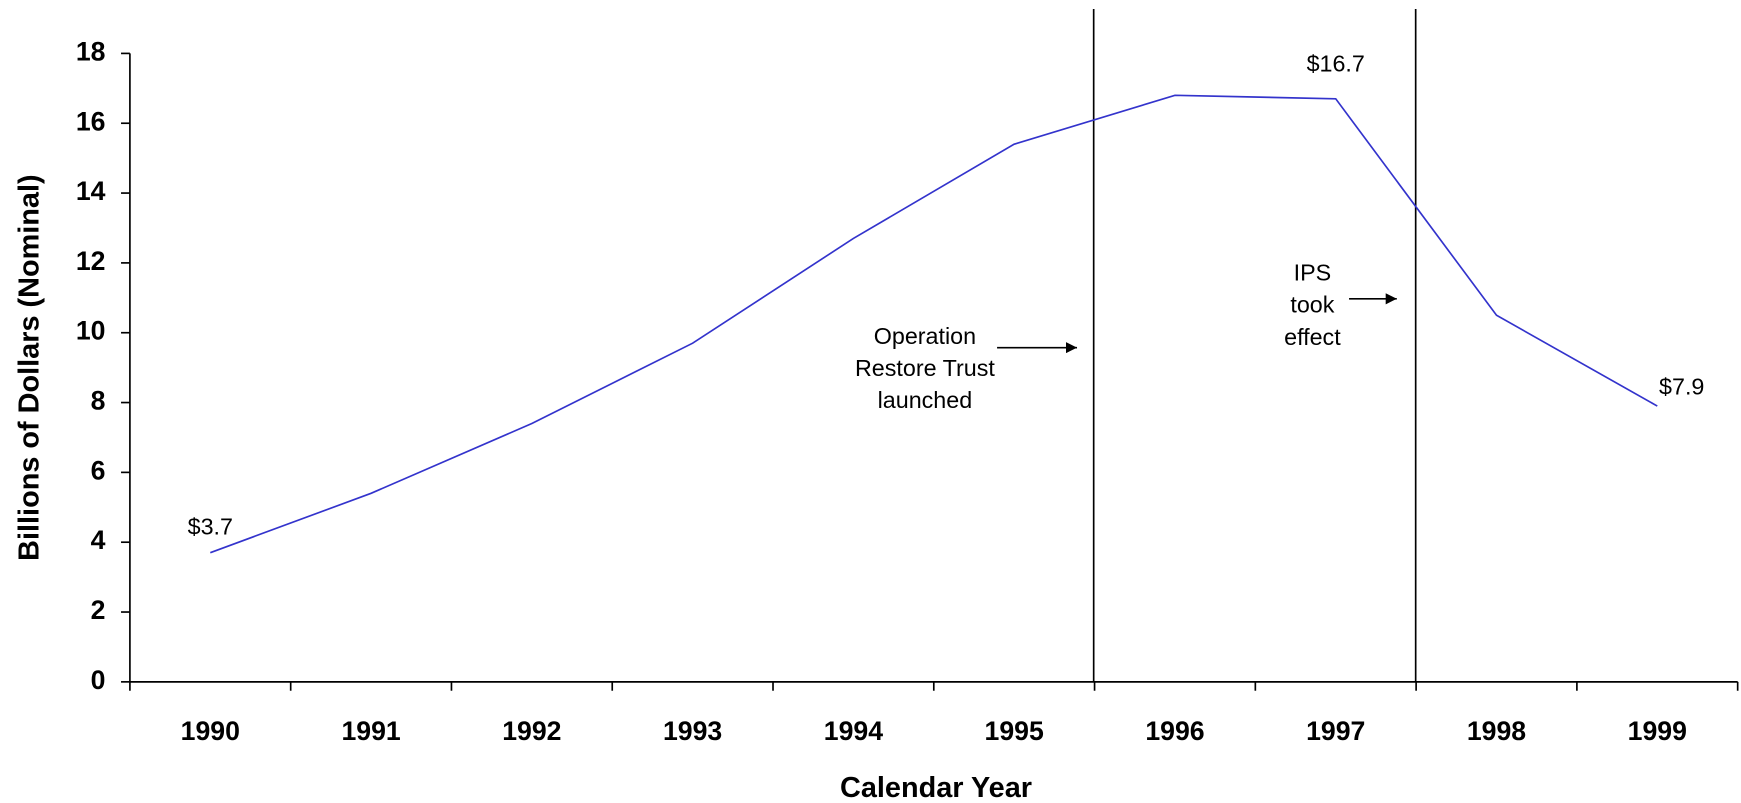 This screenshot has height=803, width=1741. Describe the element at coordinates (1014, 731) in the screenshot. I see `x-tick-label: 1995` at that location.